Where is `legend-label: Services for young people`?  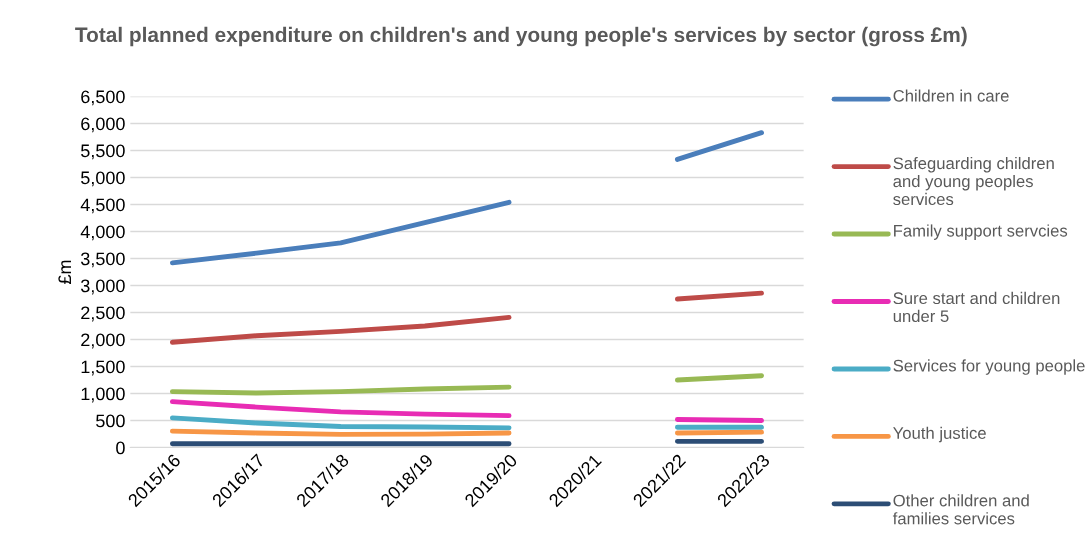 legend-label: Services for young people is located at coordinates (989, 367).